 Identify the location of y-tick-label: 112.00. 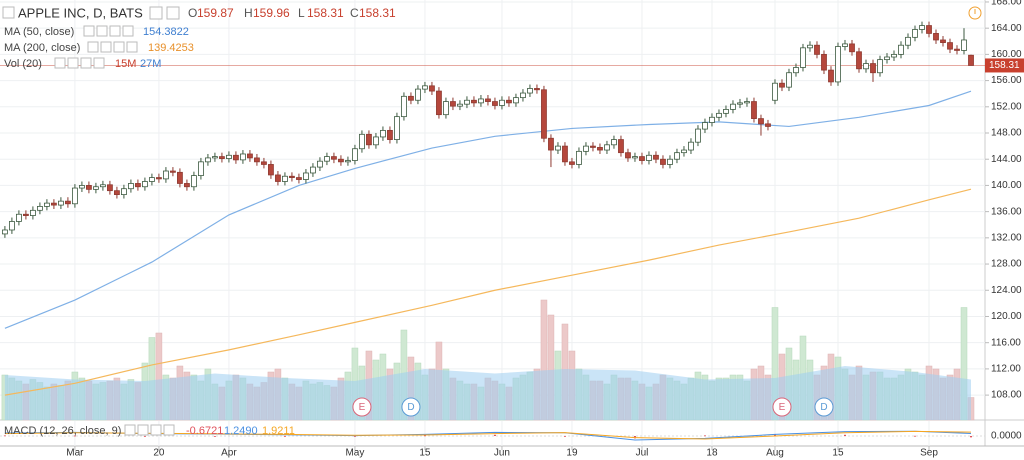
(1006, 369).